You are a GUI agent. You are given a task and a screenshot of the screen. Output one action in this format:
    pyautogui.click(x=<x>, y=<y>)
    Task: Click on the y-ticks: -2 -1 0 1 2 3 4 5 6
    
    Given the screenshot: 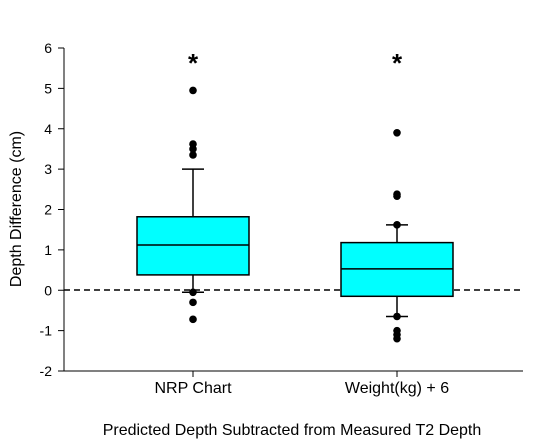 What is the action you would take?
    pyautogui.click(x=52, y=209)
    